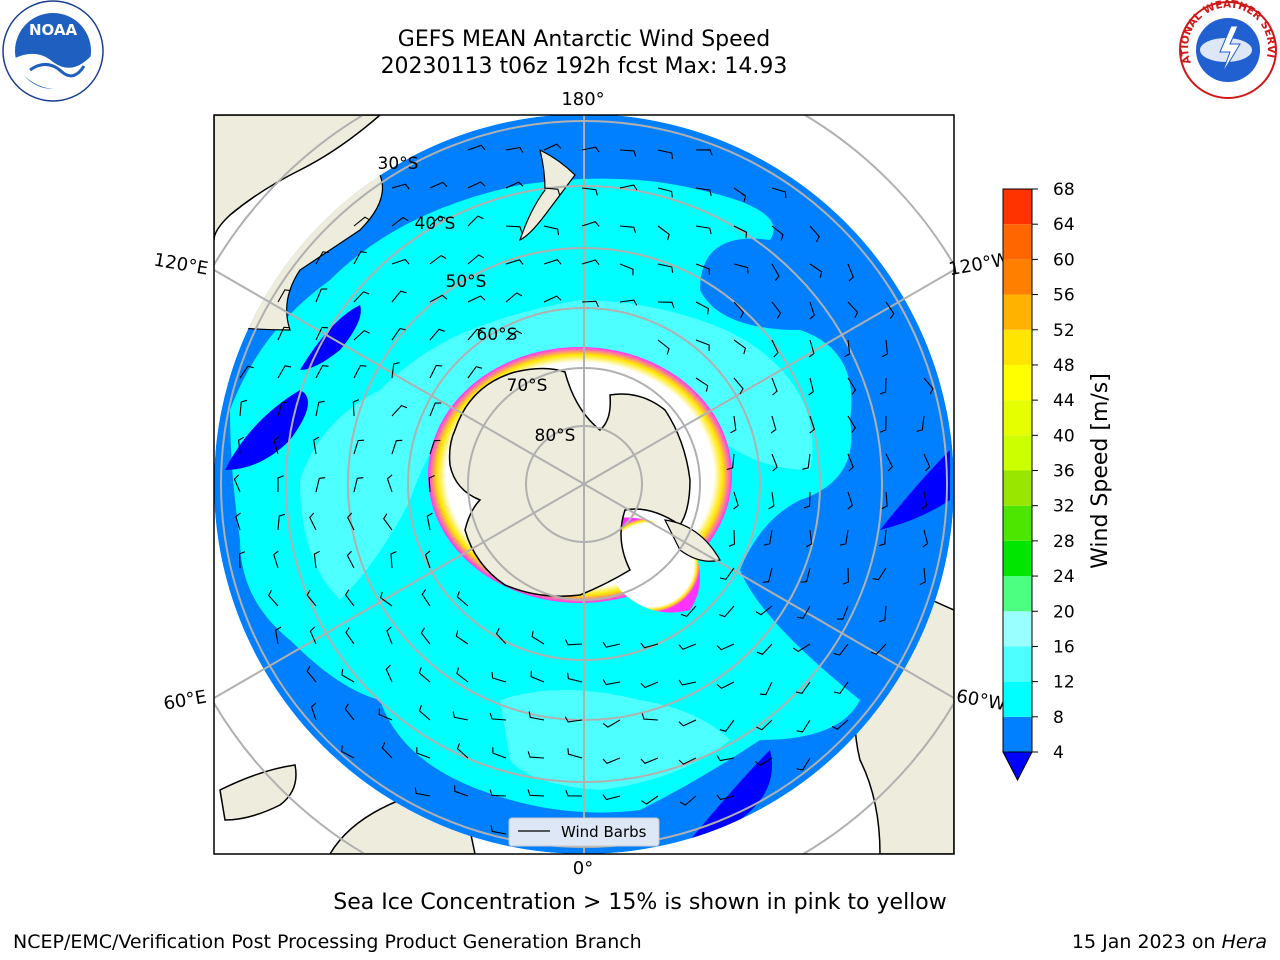  Describe the element at coordinates (555, 436) in the screenshot. I see `lat-label-80S: 80°S` at that location.